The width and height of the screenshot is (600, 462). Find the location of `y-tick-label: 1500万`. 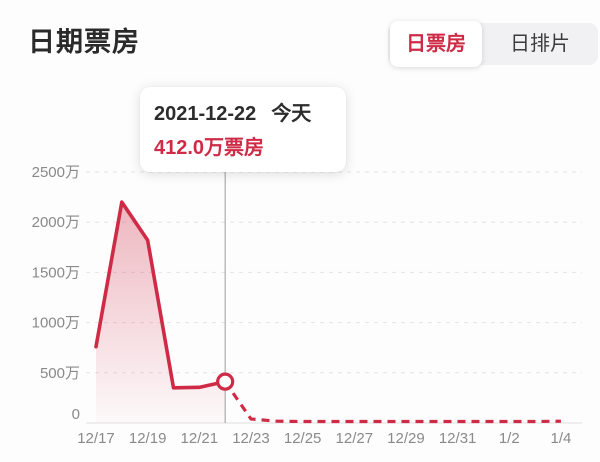

y-tick-label: 1500万 is located at coordinates (56, 272).